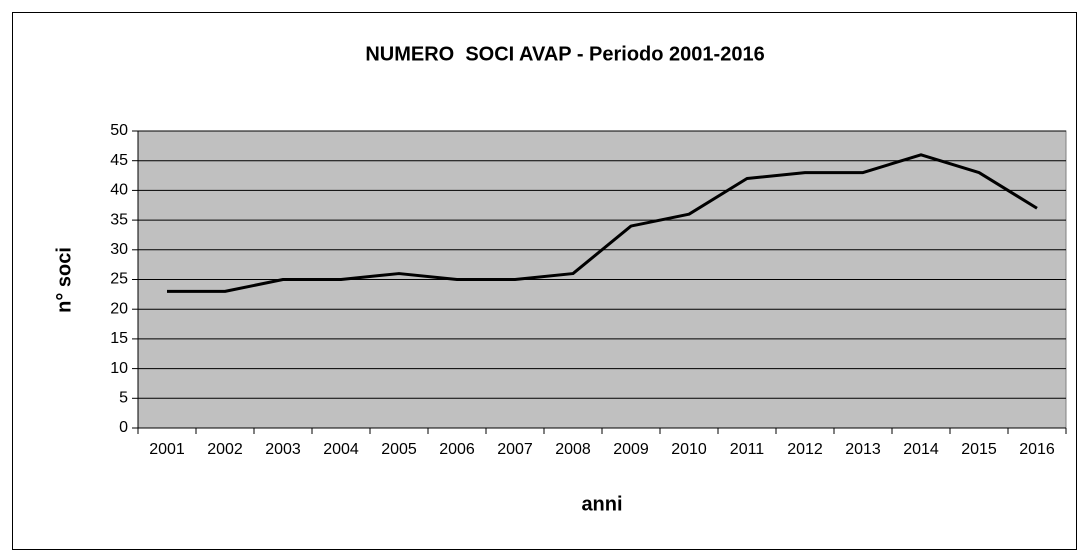 This screenshot has height=559, width=1081. I want to click on x-tick-label: 2004, so click(341, 449).